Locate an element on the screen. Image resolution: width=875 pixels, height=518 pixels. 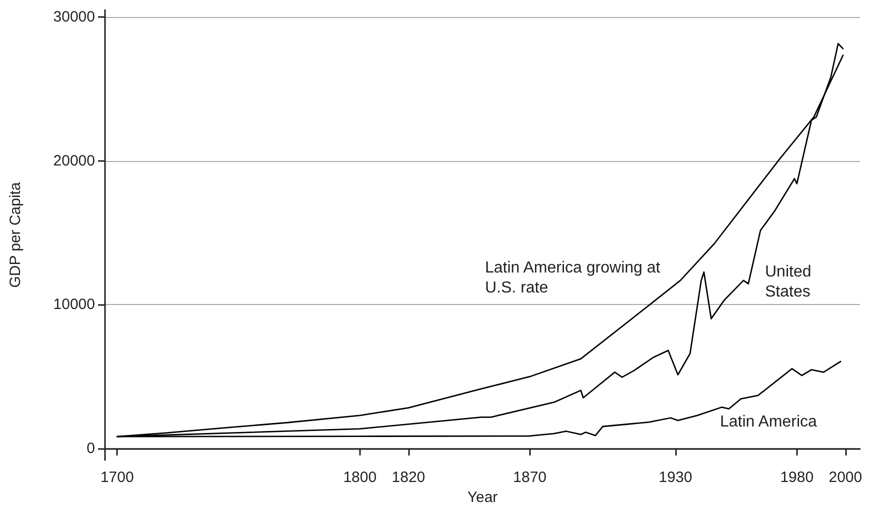
y-tick-label: 10000 is located at coordinates (74, 305).